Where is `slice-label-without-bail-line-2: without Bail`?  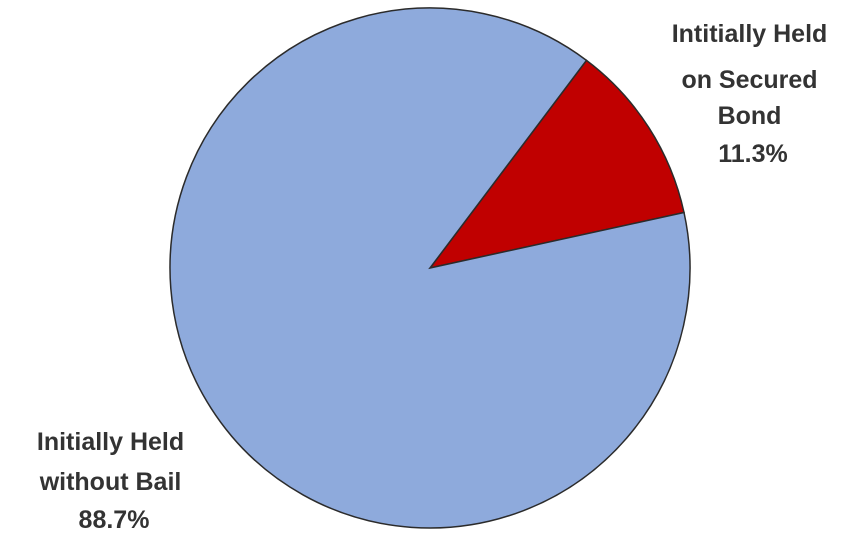 slice-label-without-bail-line-2: without Bail is located at coordinates (110, 482).